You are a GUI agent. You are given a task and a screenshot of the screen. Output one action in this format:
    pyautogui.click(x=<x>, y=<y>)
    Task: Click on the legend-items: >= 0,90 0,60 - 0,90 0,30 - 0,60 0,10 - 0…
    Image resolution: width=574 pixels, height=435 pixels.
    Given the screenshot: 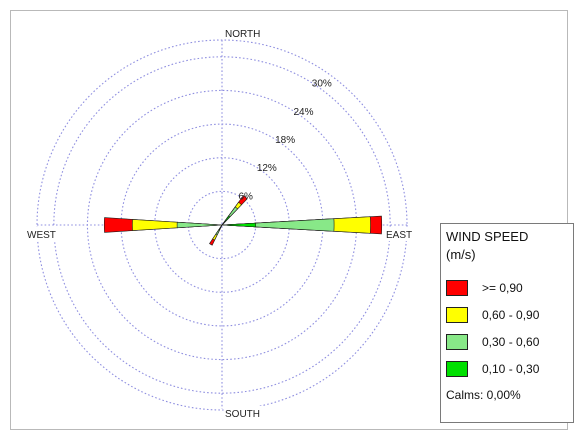 What is the action you would take?
    pyautogui.click(x=507, y=328)
    